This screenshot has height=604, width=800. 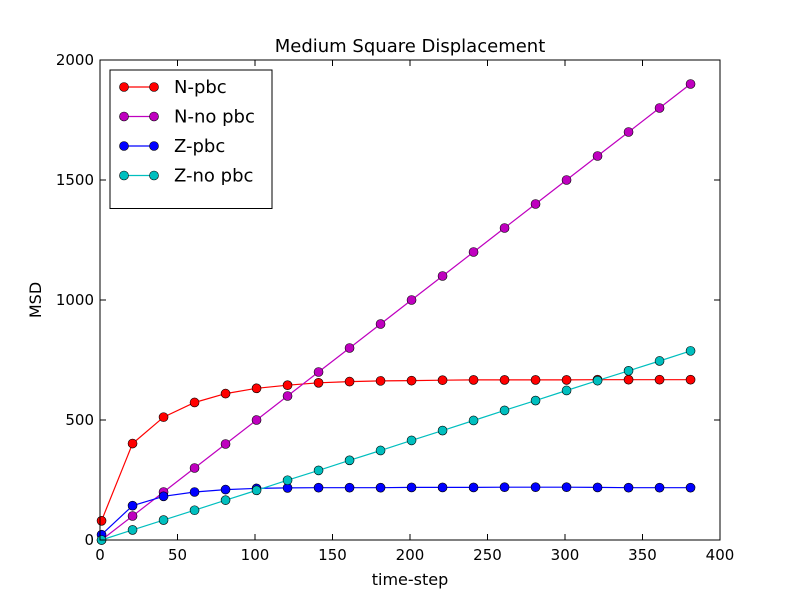 I want to click on legend-label: Z-pbc, so click(x=199, y=146).